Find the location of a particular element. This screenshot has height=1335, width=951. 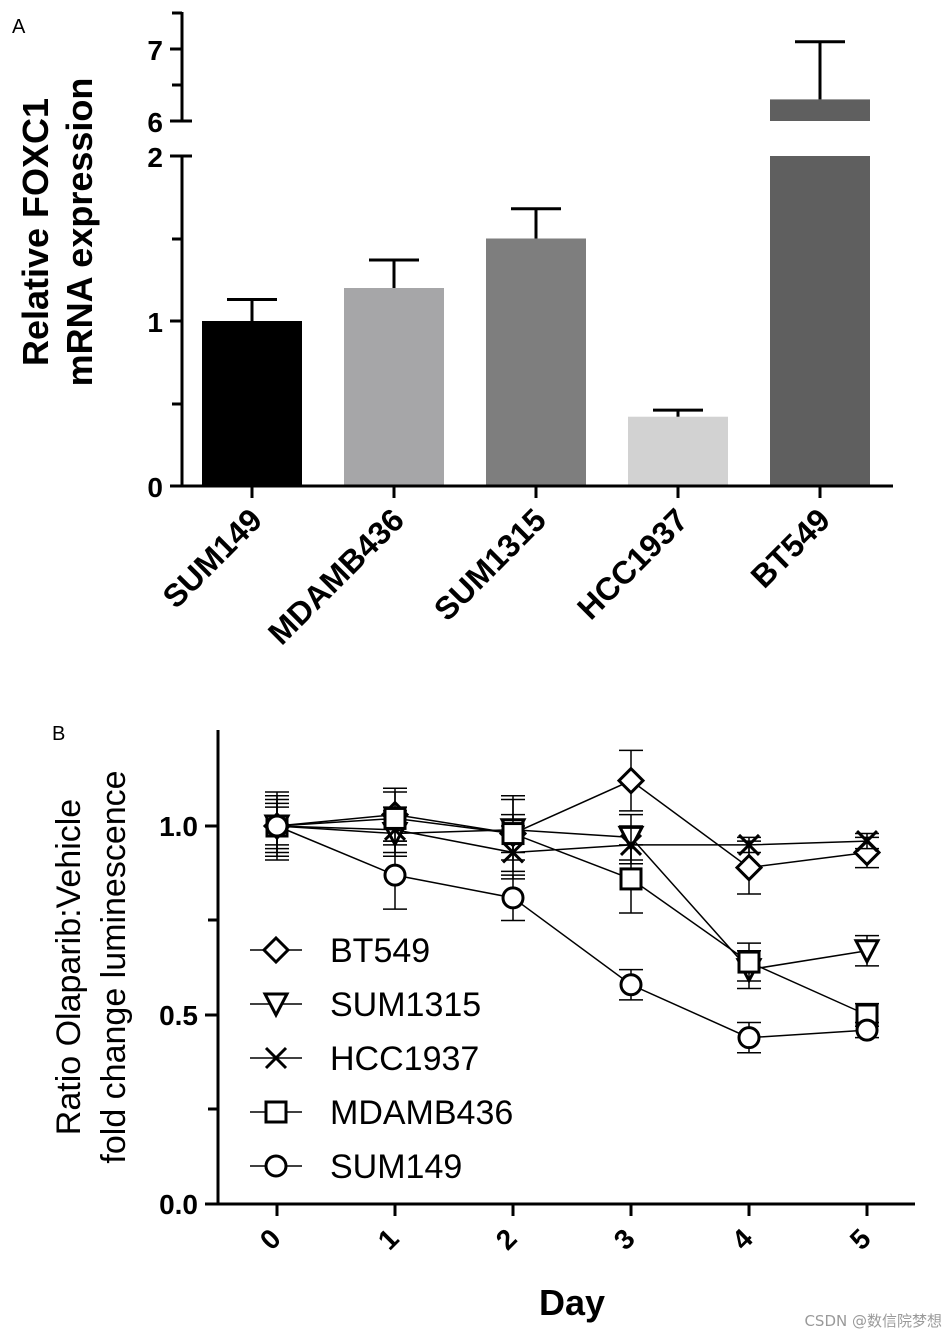

legend-marker-sum1315 is located at coordinates (276, 1005).